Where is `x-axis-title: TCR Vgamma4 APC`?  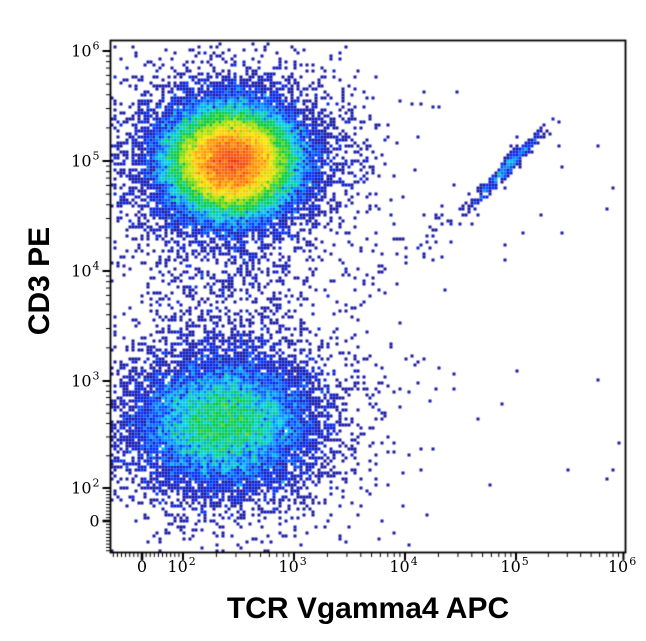 x-axis-title: TCR Vgamma4 APC is located at coordinates (368, 608).